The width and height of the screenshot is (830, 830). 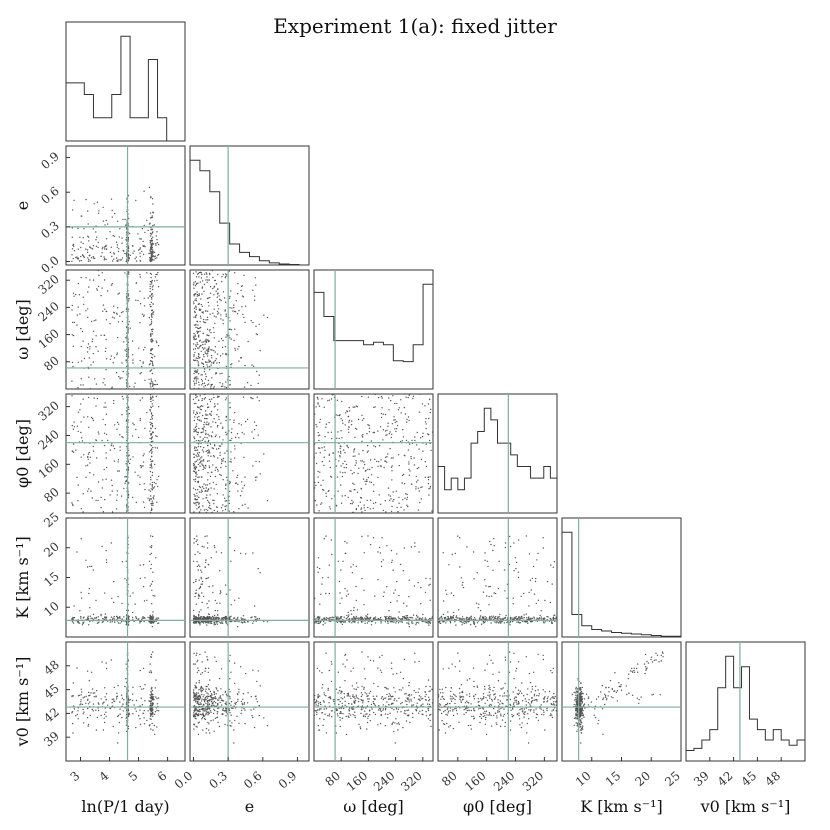 What do you see at coordinates (249, 212) in the screenshot?
I see `histogram-e` at bounding box center [249, 212].